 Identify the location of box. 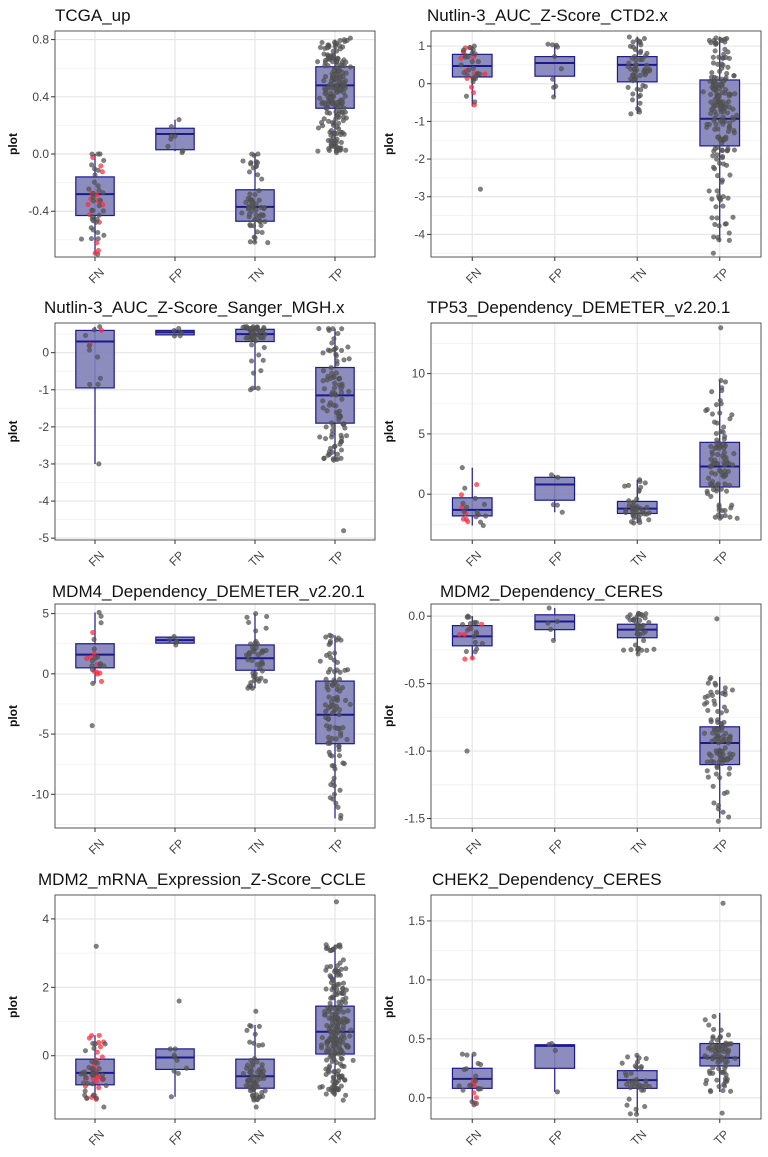
(555, 66).